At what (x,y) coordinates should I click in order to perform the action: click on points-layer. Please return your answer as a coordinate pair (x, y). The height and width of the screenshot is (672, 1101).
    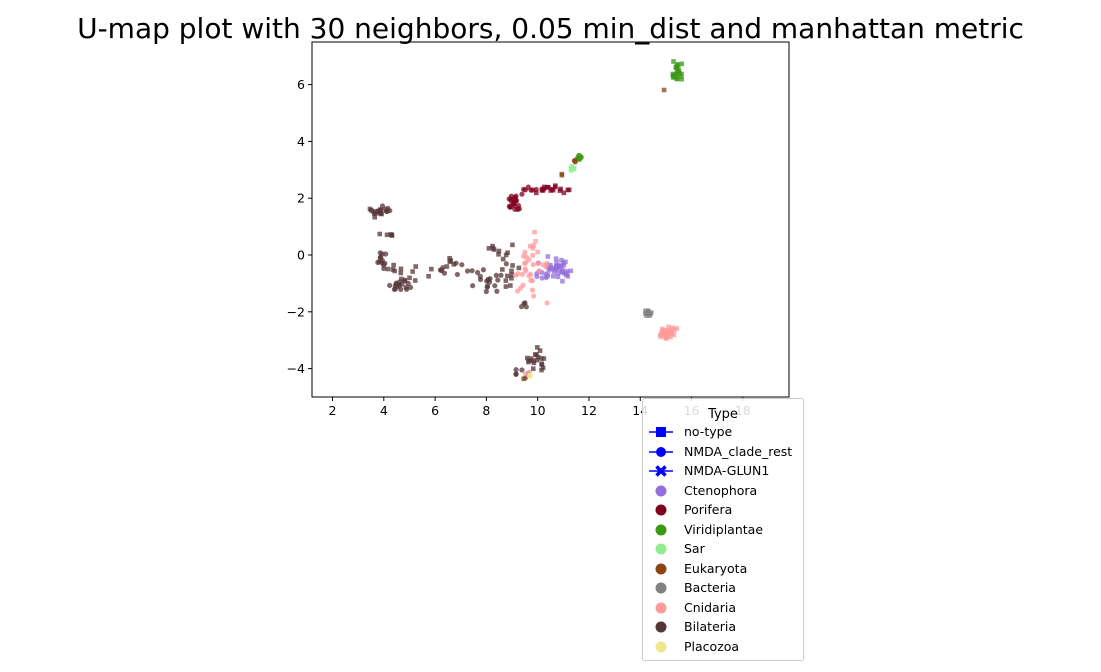
    Looking at the image, I should click on (526, 220).